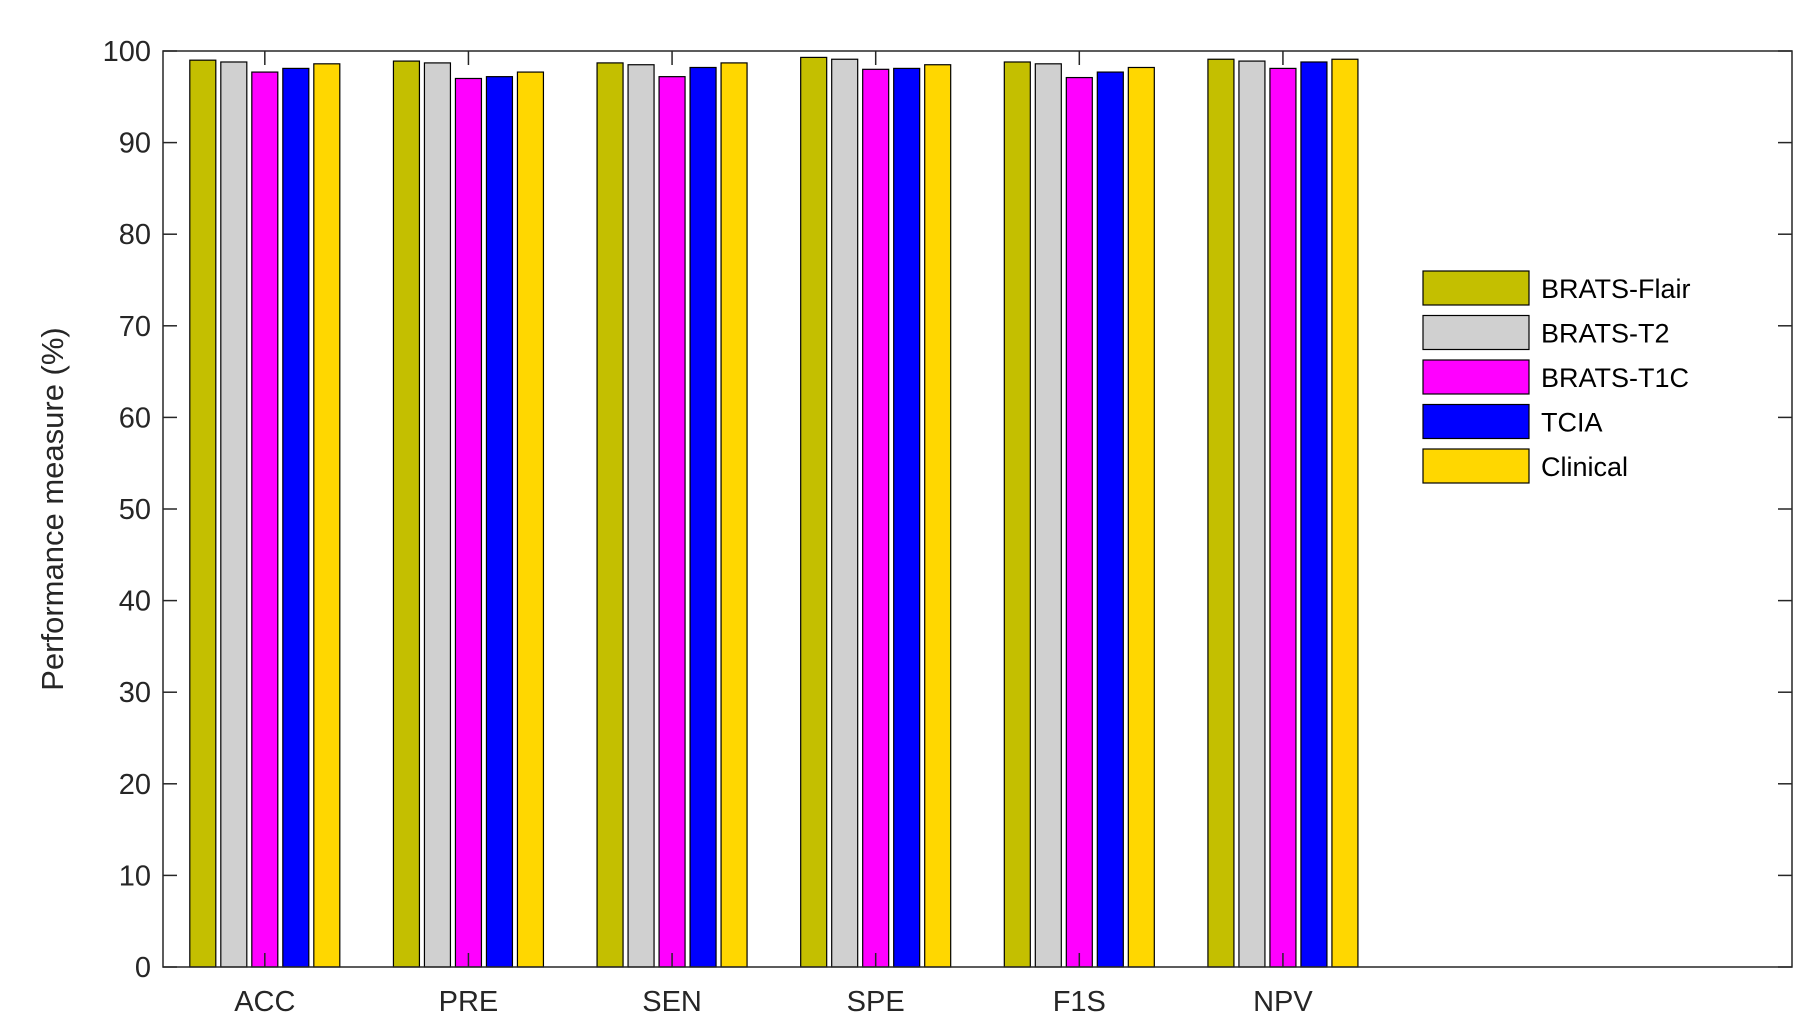 The height and width of the screenshot is (1036, 1812). What do you see at coordinates (876, 518) in the screenshot?
I see `bar-spe-brats-t1c` at bounding box center [876, 518].